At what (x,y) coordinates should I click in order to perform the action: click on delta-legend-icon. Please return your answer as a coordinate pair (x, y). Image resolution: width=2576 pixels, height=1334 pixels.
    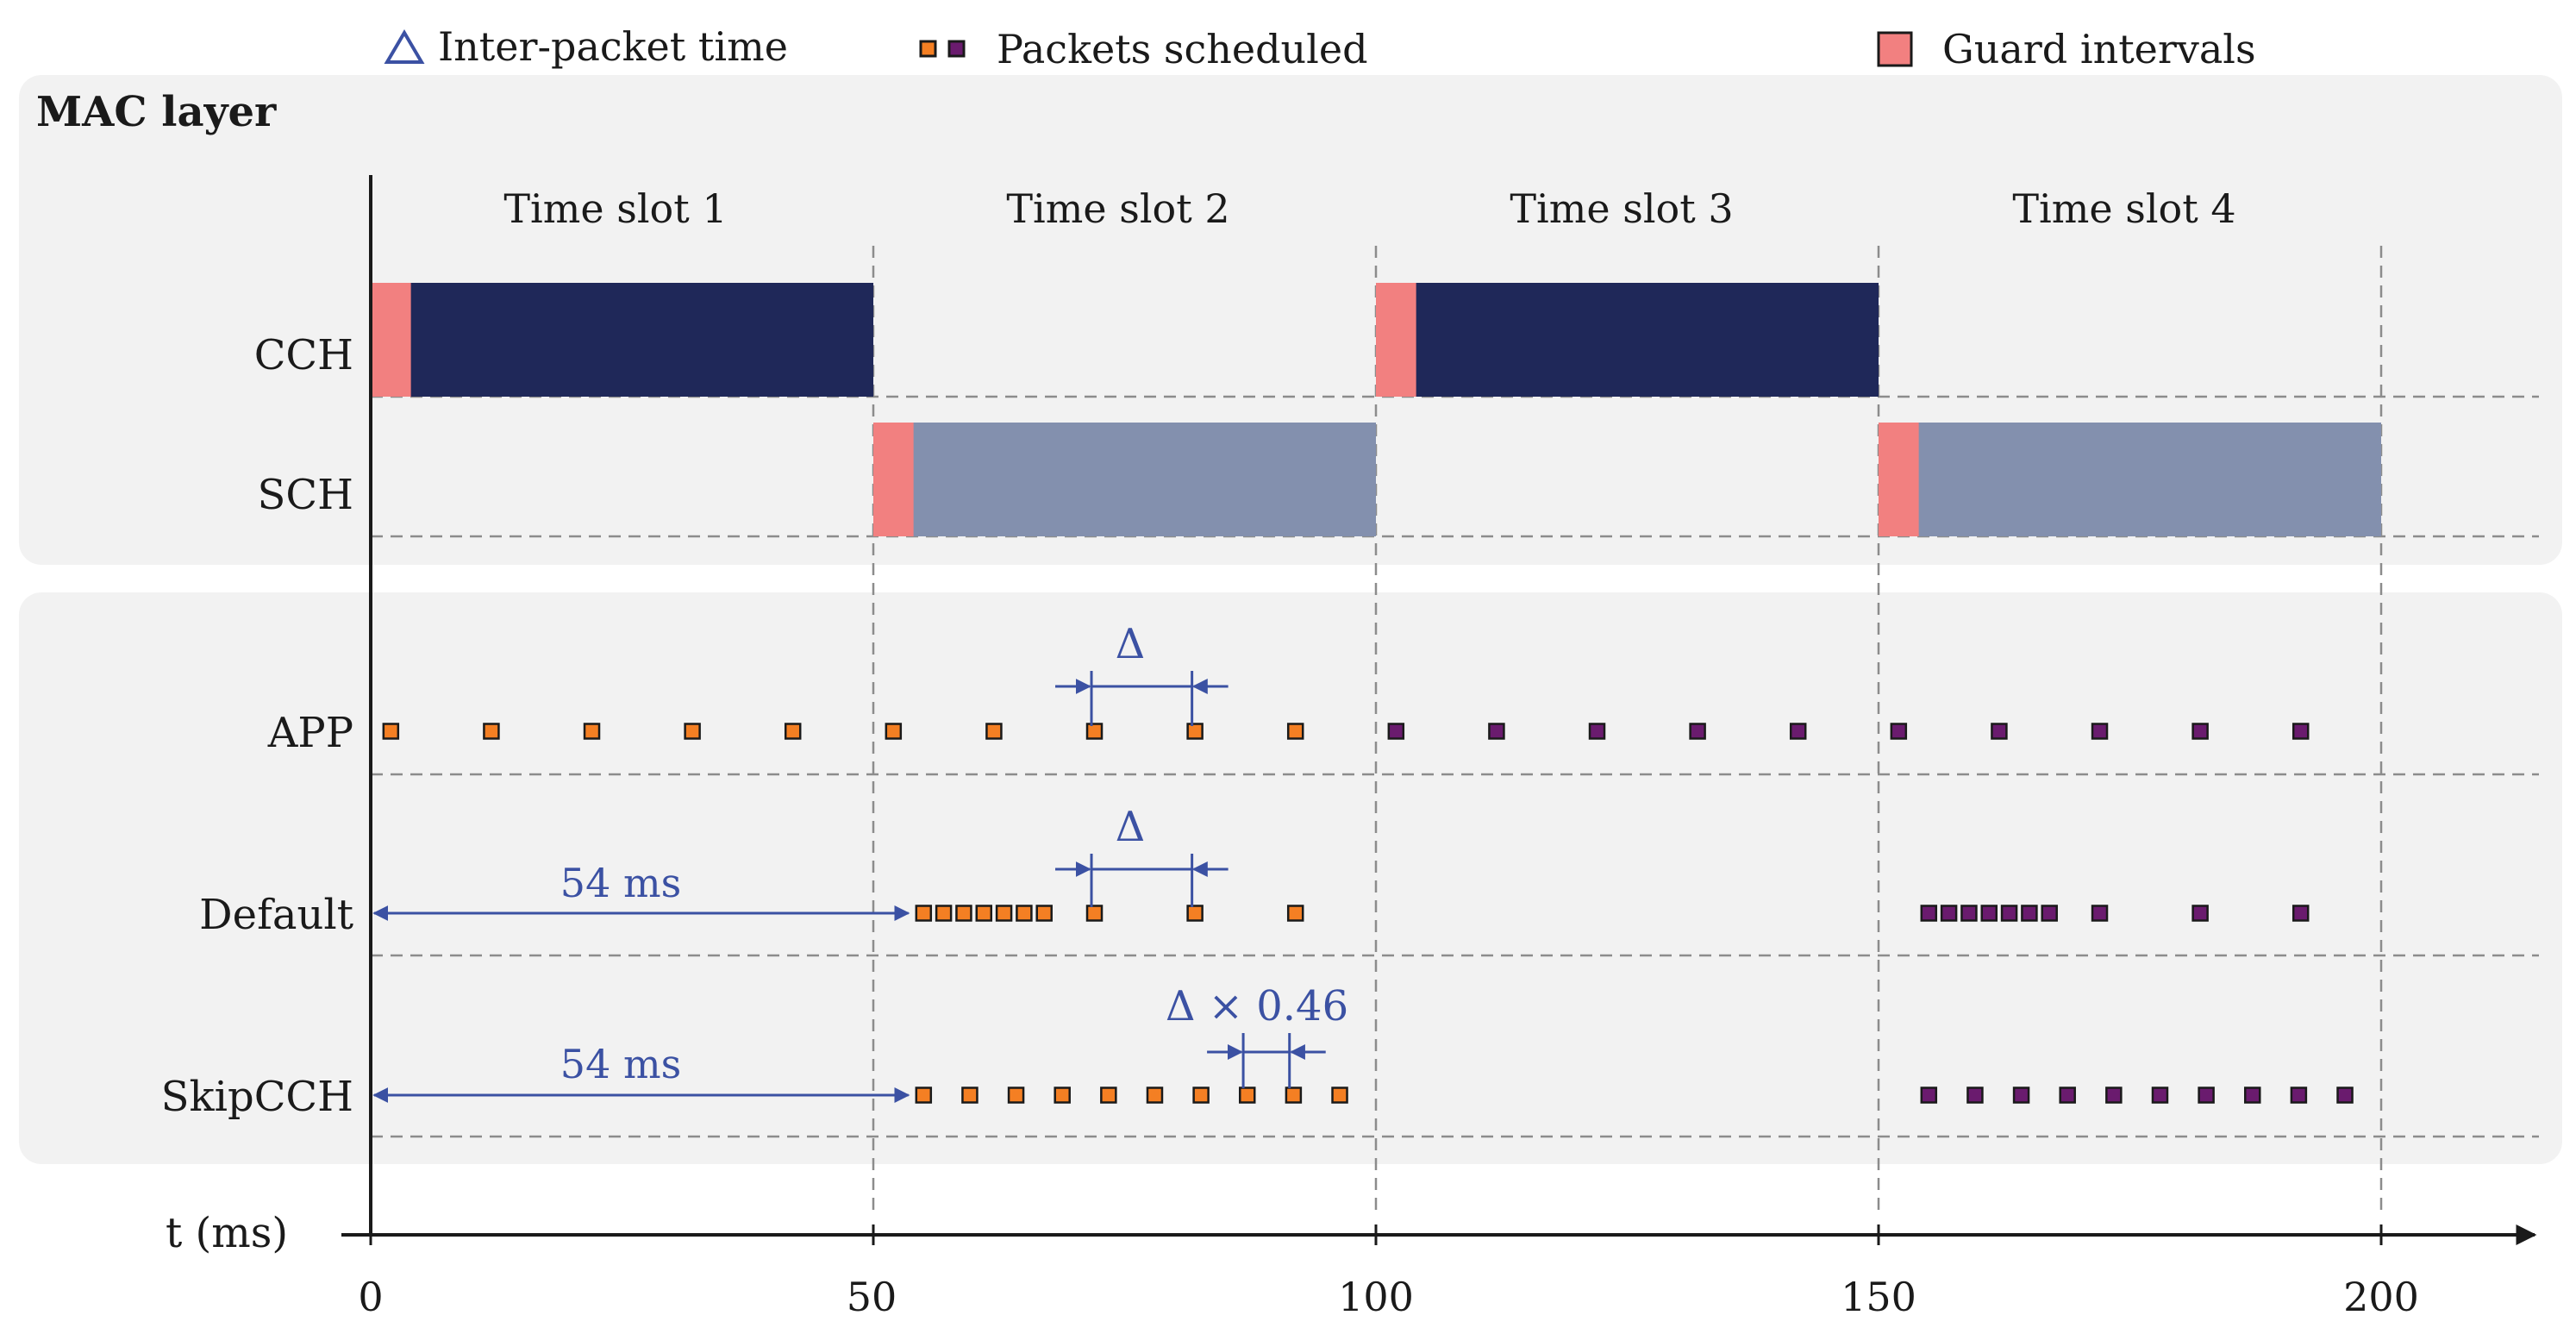
    Looking at the image, I should click on (404, 46).